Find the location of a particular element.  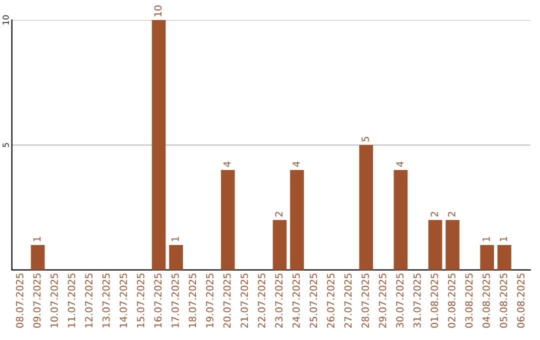

x-tick-label: 09.07.2025 is located at coordinates (37, 301).